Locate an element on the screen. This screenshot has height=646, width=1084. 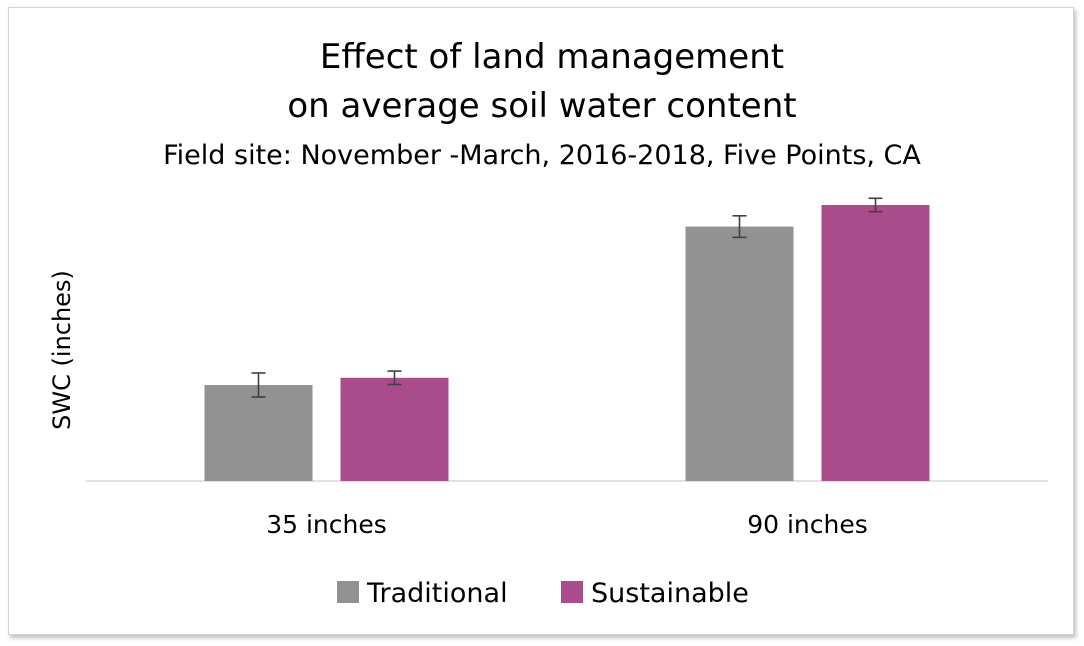
legend-item-traditional: Traditional is located at coordinates (422, 593).